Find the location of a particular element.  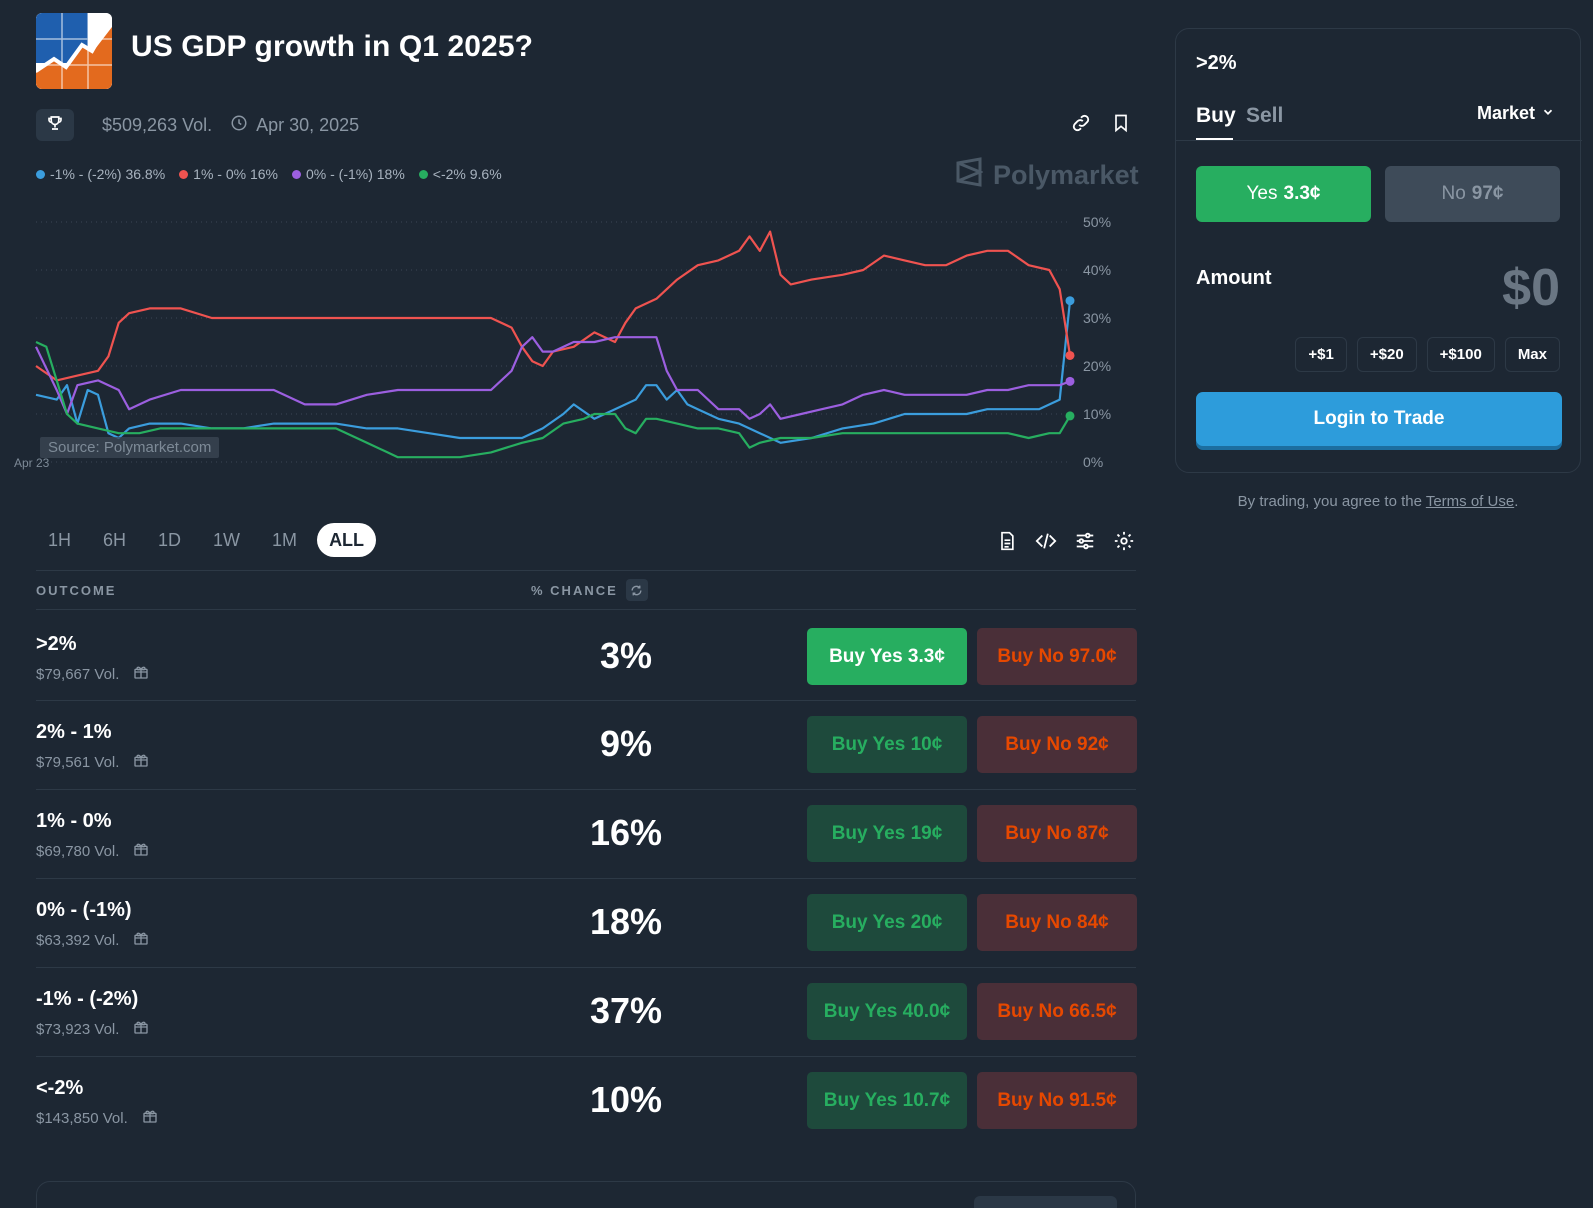

range-all: ALL is located at coordinates (347, 540).